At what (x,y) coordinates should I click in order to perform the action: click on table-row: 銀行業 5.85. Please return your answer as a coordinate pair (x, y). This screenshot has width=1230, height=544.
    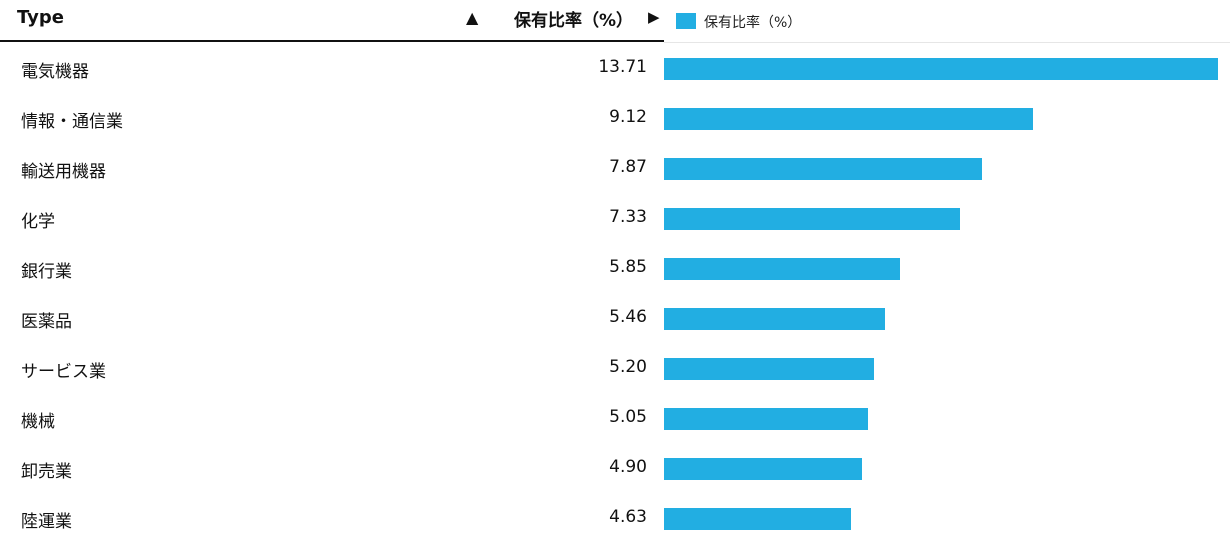
    Looking at the image, I should click on (332, 269).